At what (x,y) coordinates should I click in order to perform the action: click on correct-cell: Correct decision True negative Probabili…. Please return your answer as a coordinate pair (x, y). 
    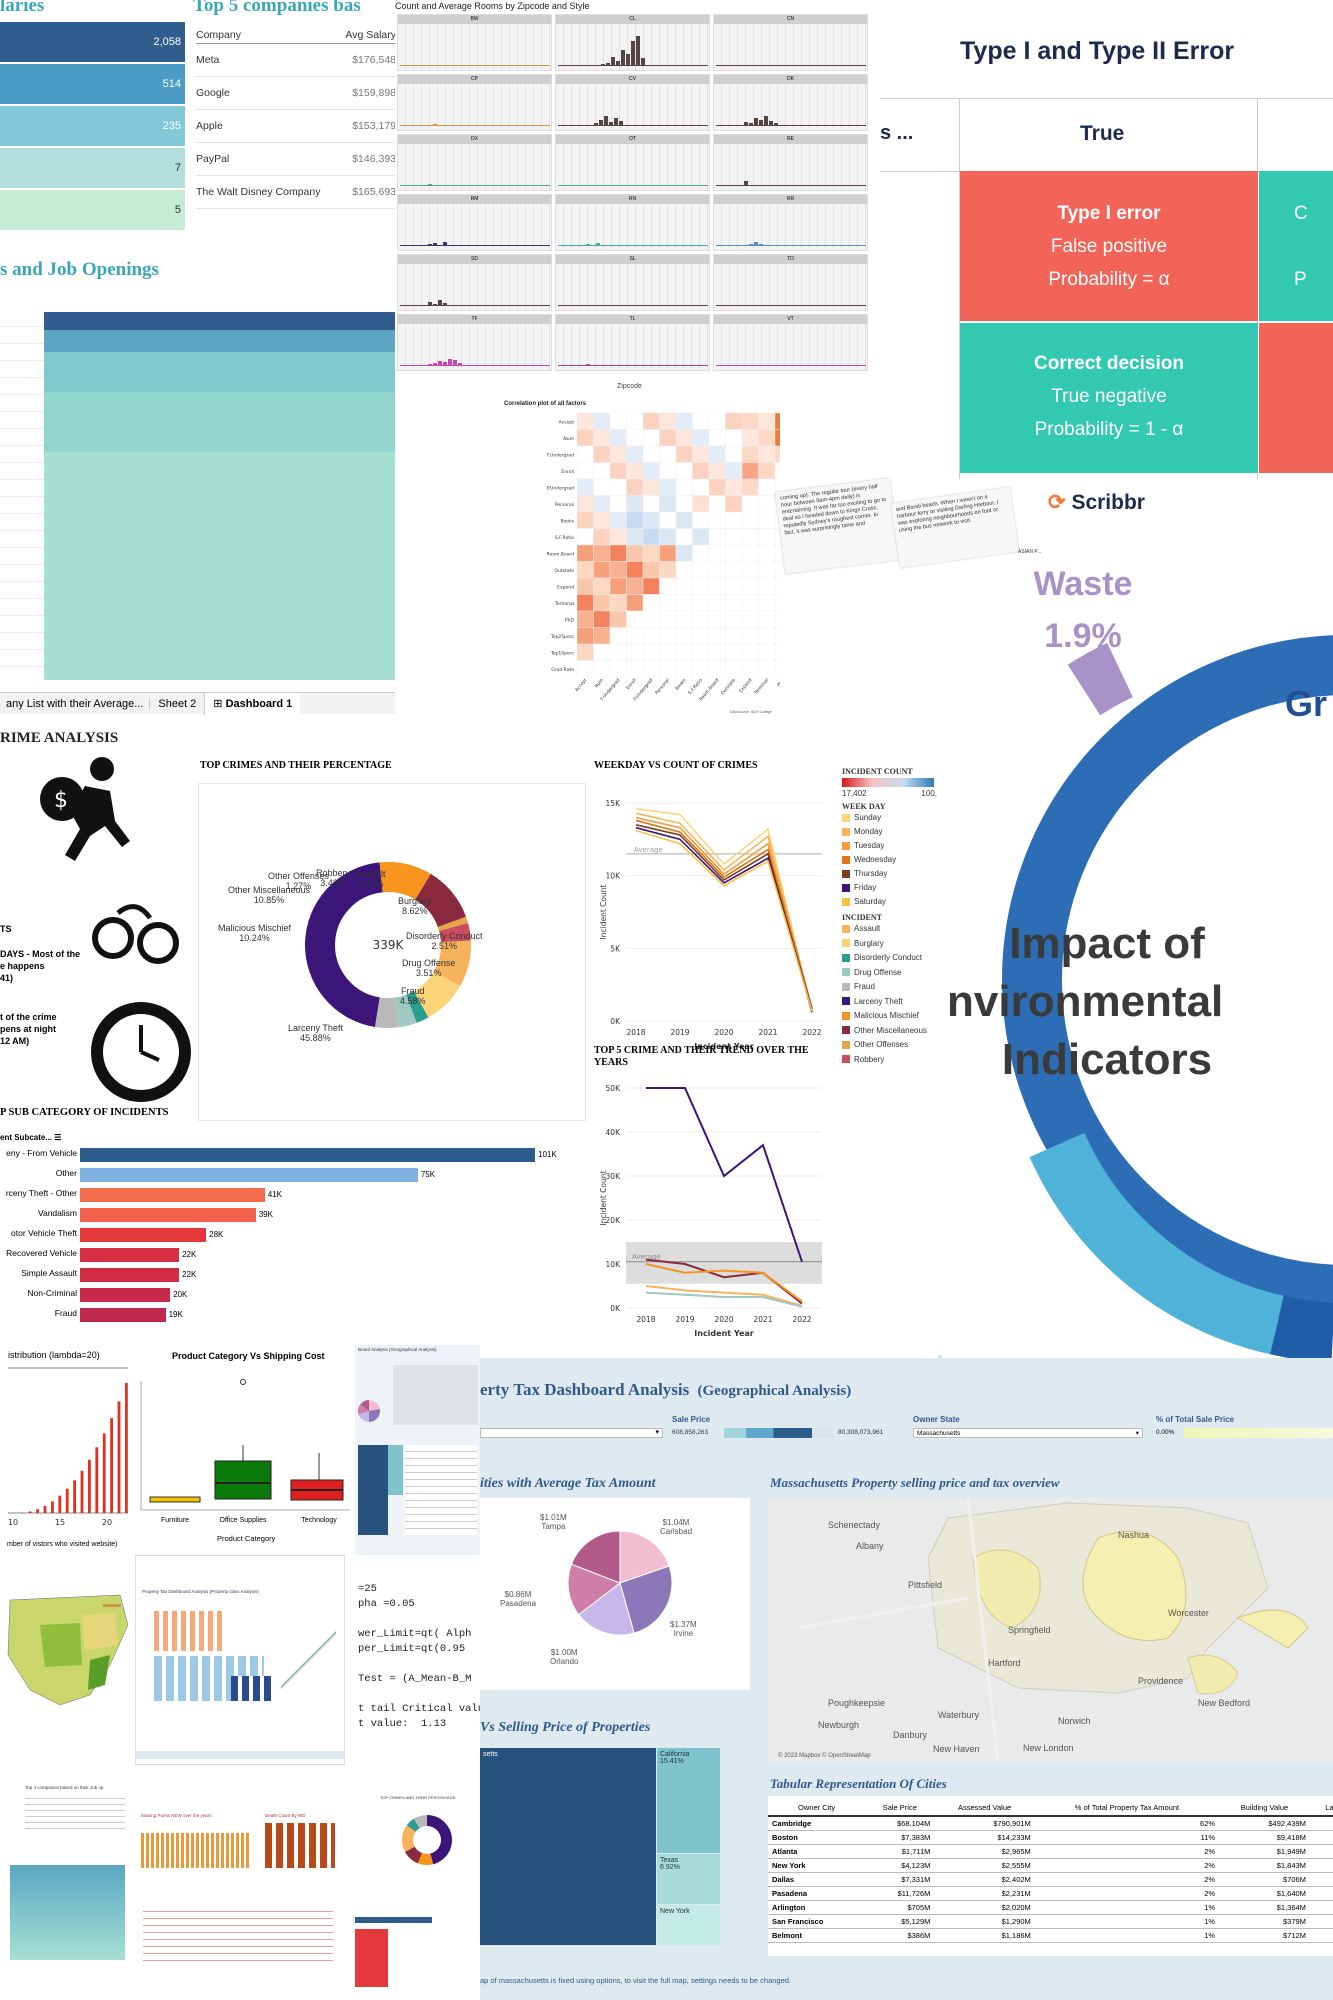
    Looking at the image, I should click on (1109, 398).